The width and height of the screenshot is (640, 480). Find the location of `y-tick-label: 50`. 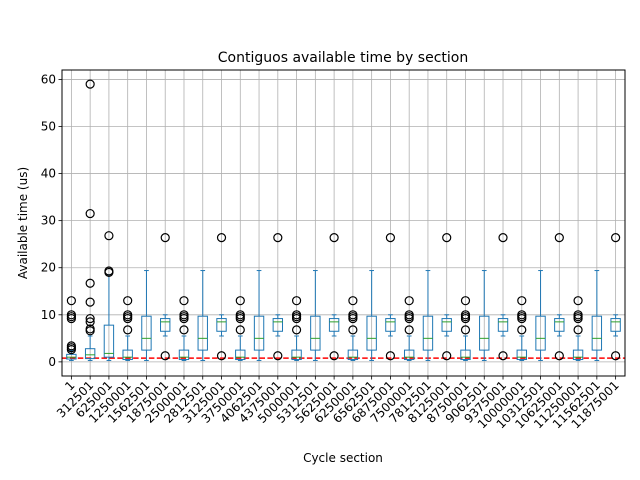

y-tick-label: 50 is located at coordinates (48, 126).